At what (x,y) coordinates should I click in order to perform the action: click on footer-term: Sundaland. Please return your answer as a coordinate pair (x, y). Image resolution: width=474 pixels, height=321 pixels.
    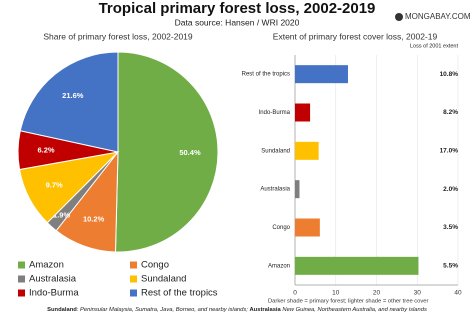
    Looking at the image, I should click on (62, 310).